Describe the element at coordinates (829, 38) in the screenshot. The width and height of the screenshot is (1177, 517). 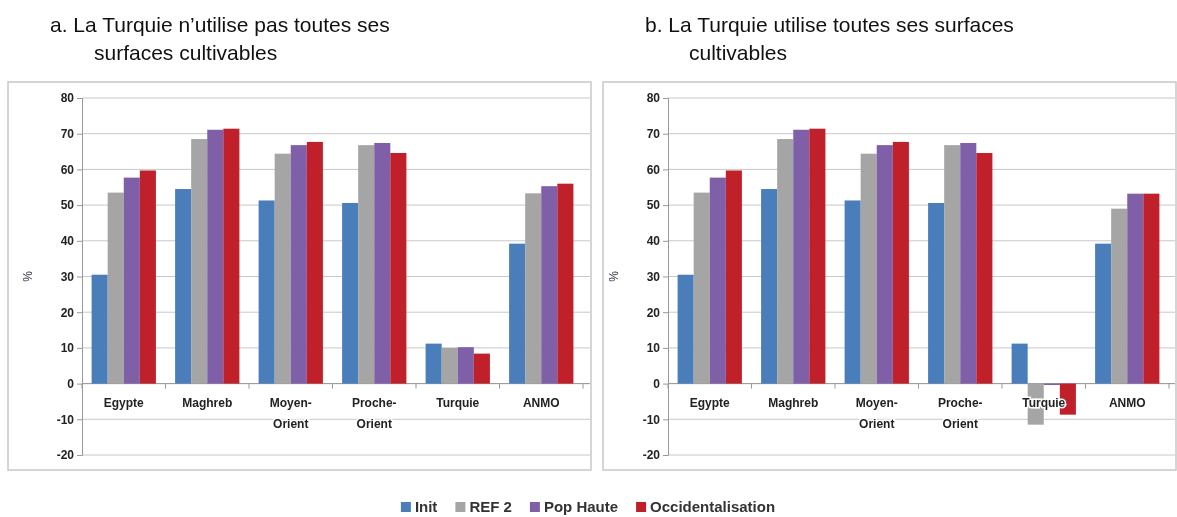
I see `chart-title: b. La Turquie utilise toutes ses surfaces cultivables` at that location.